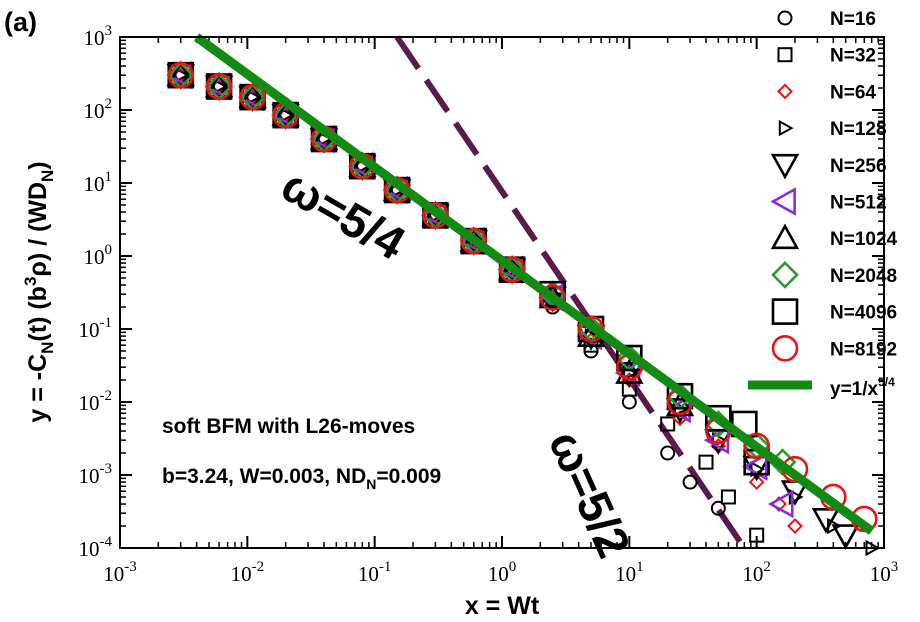 Image resolution: width=920 pixels, height=622 pixels. Describe the element at coordinates (858, 129) in the screenshot. I see `legend-label: N=128` at that location.